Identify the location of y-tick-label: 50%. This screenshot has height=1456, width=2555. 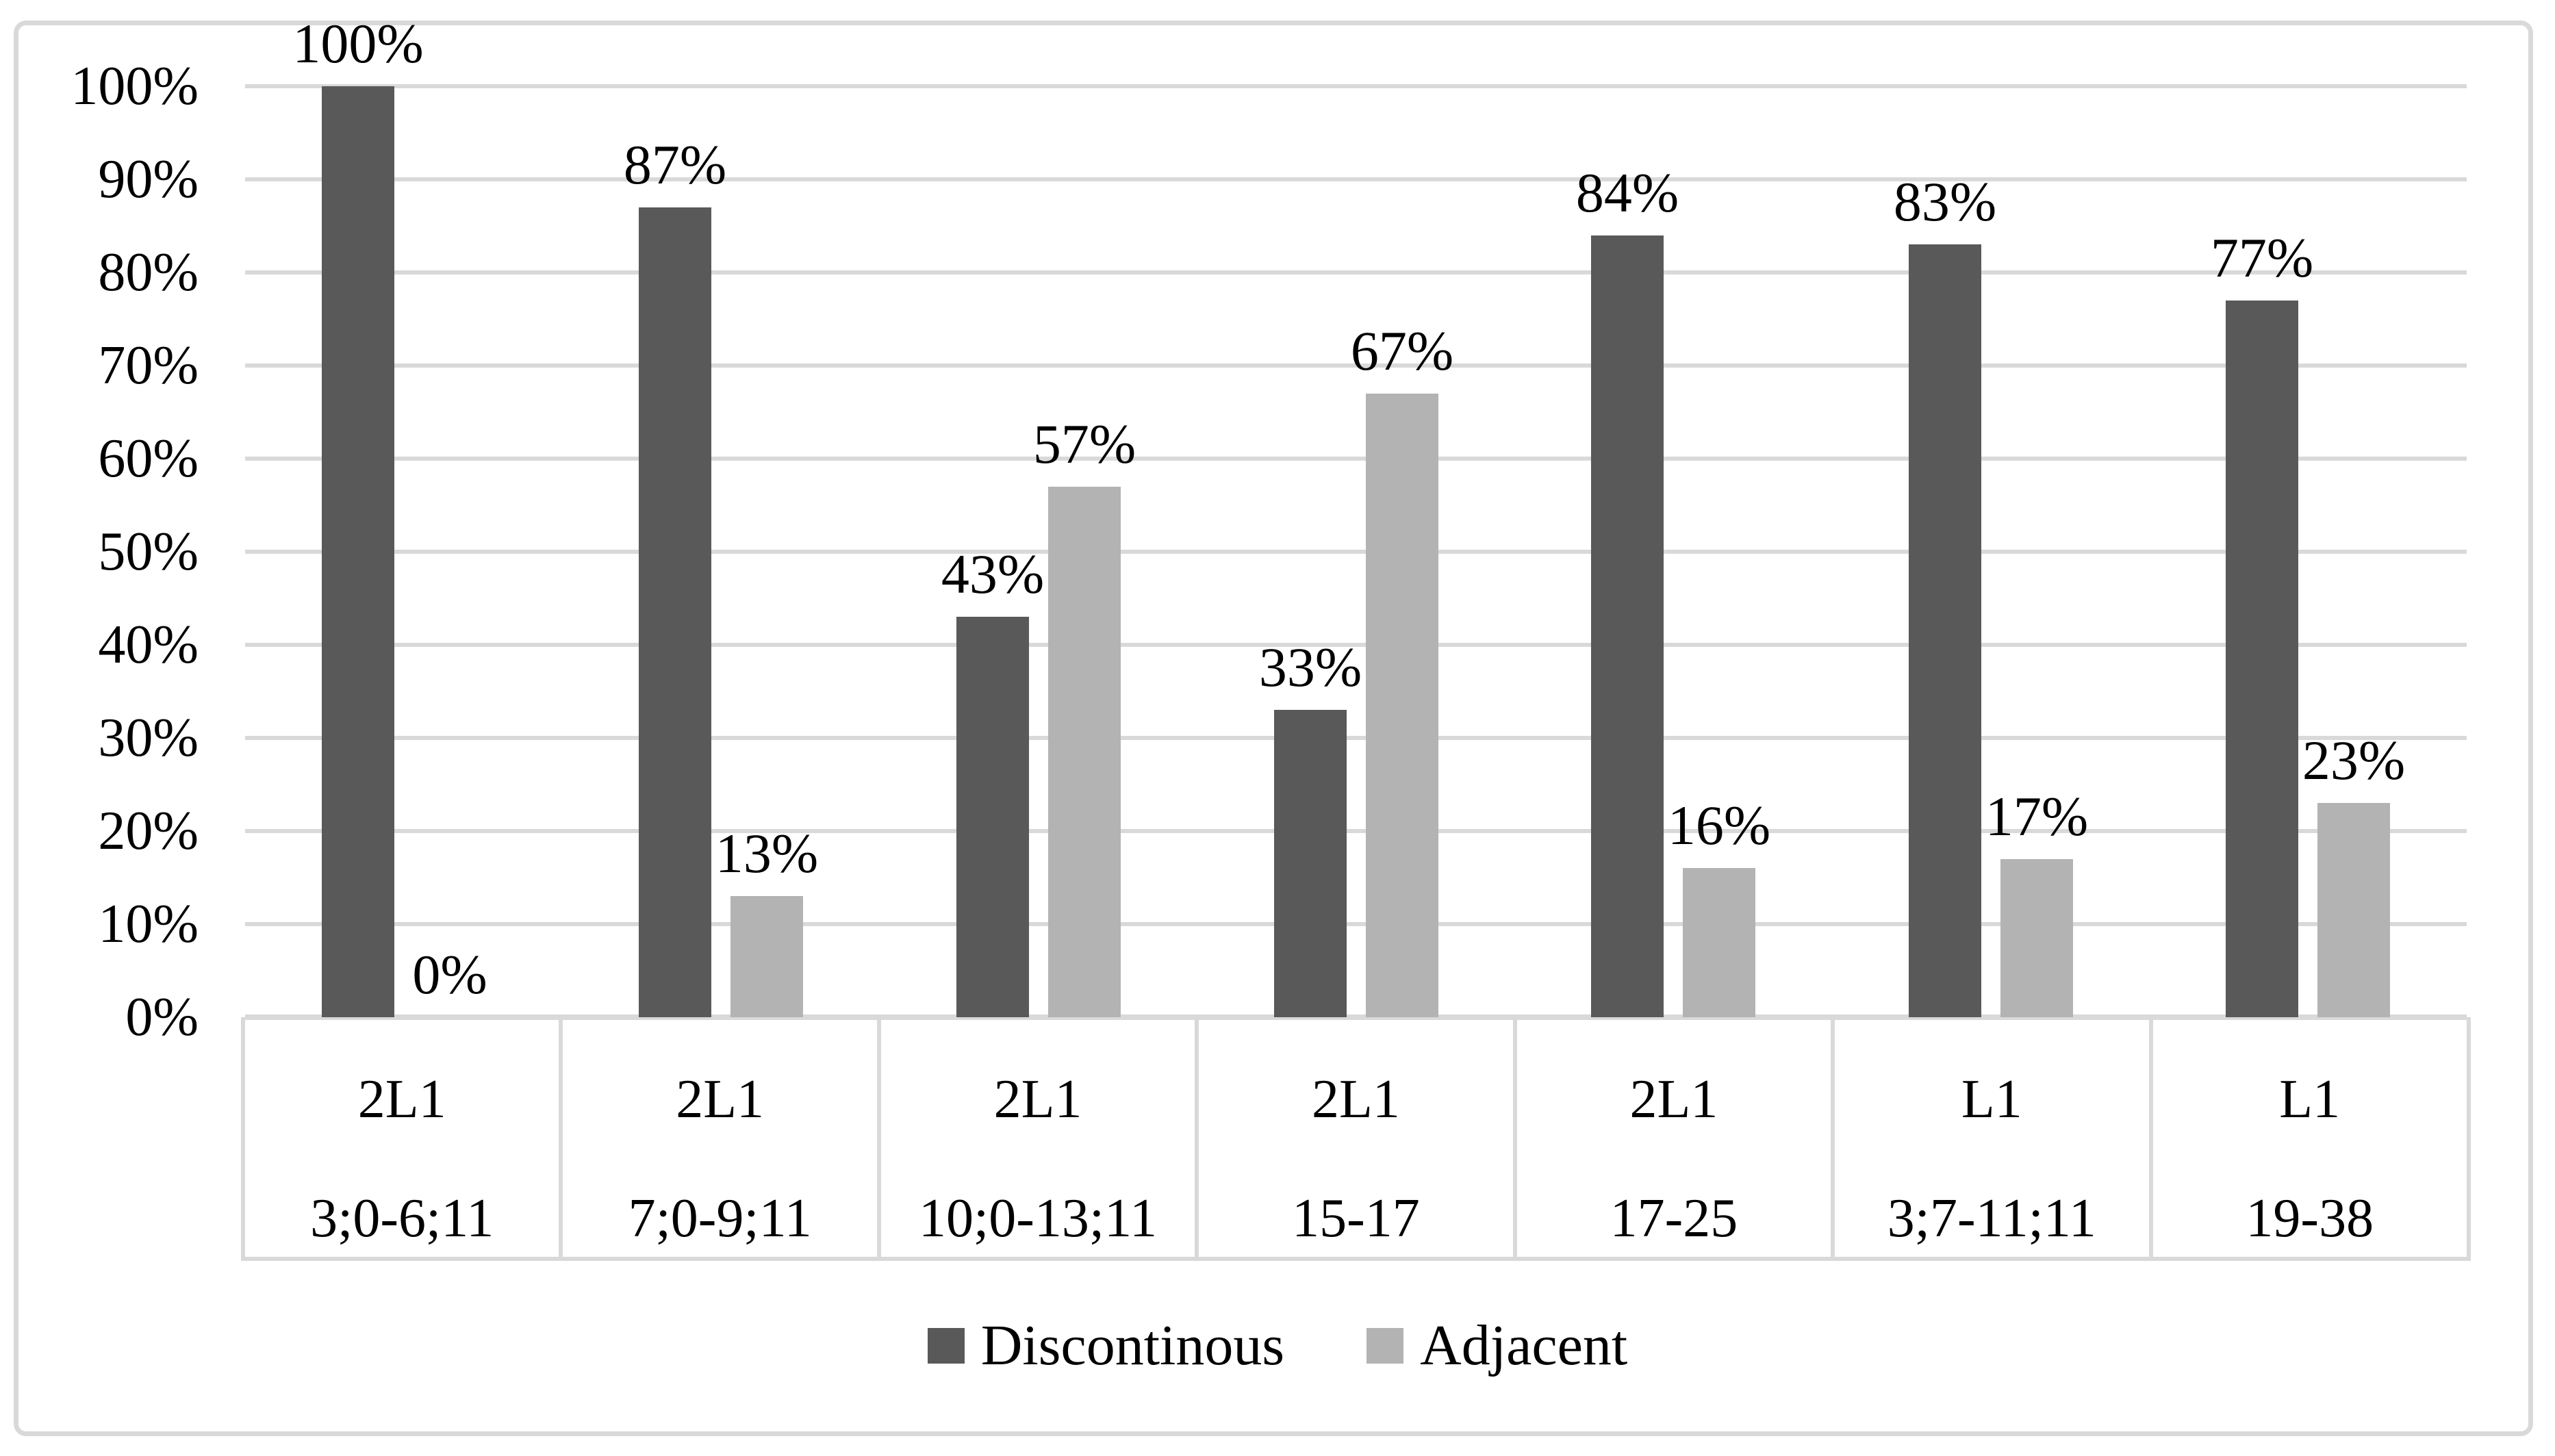
(148, 552).